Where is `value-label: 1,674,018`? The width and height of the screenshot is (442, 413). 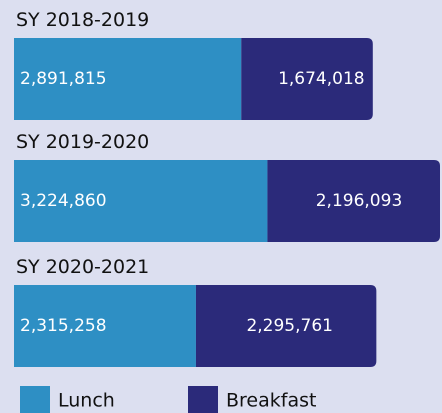
value-label: 1,674,018 is located at coordinates (321, 79).